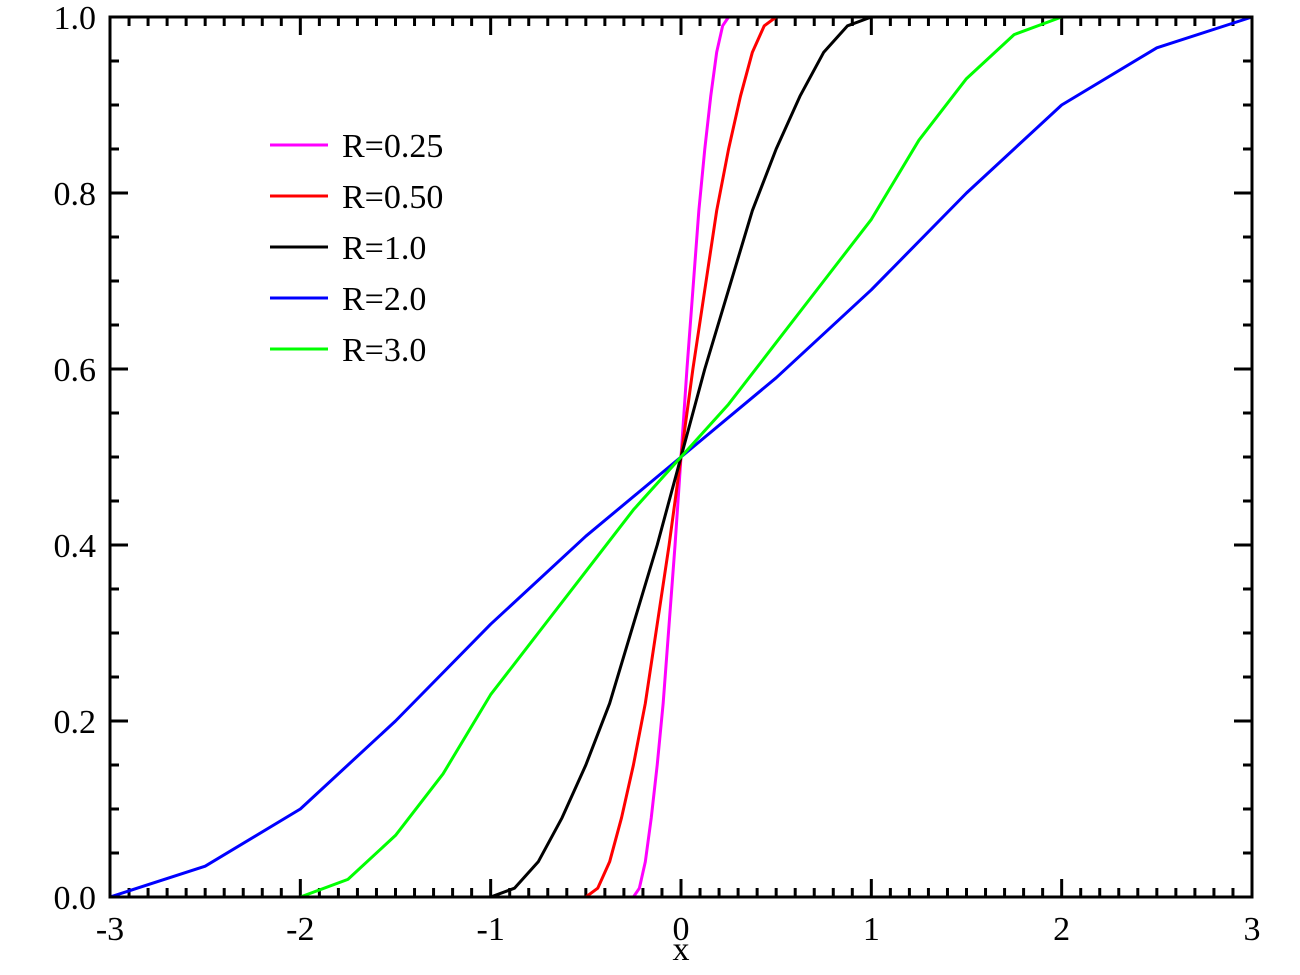 This screenshot has width=1300, height=975. What do you see at coordinates (75, 722) in the screenshot?
I see `y-tick-label: 0.2` at bounding box center [75, 722].